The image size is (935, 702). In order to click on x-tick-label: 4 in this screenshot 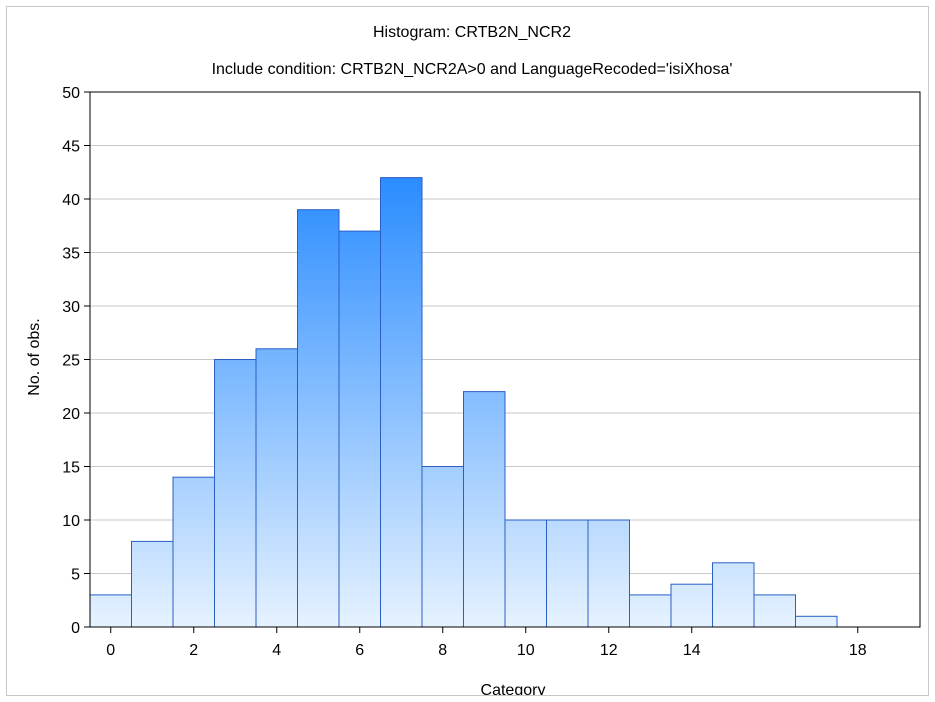, I will do `click(276, 650)`.